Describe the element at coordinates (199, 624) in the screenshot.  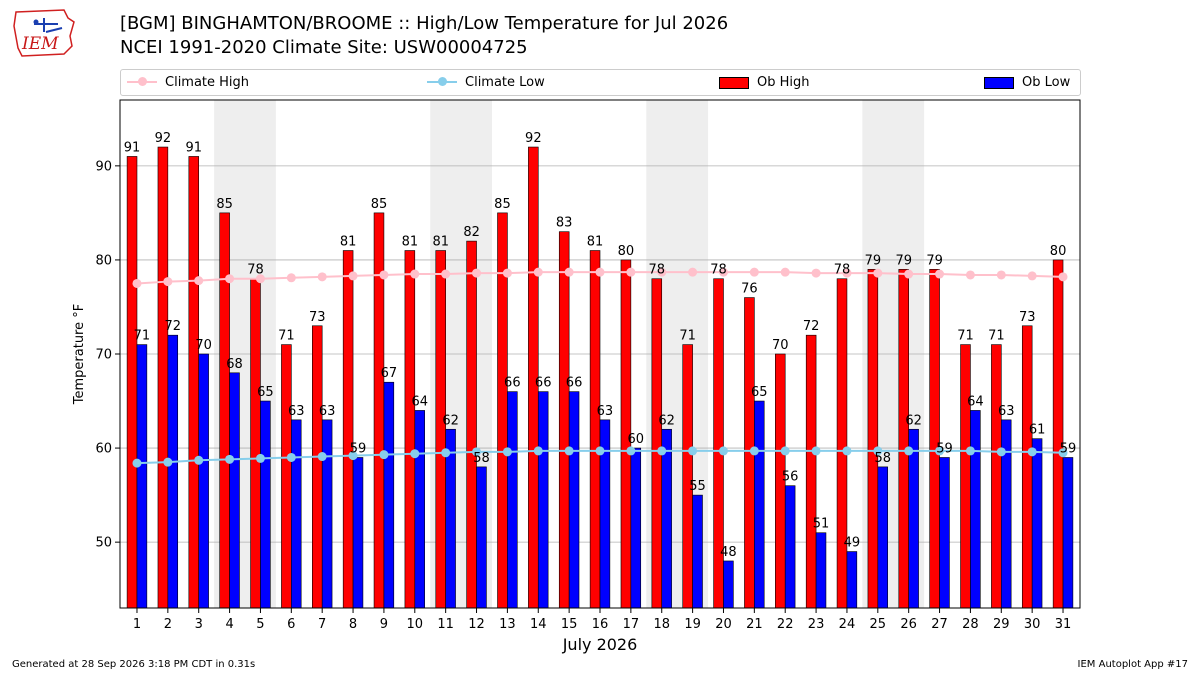
I see `x-tick-label: 3` at that location.